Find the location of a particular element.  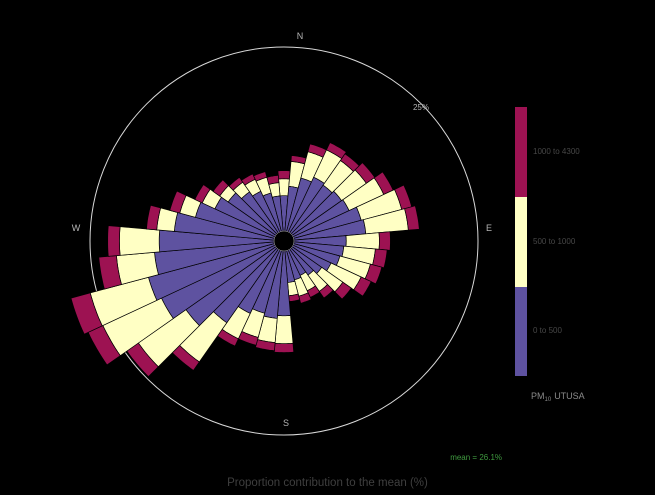

center-hole is located at coordinates (284, 241).